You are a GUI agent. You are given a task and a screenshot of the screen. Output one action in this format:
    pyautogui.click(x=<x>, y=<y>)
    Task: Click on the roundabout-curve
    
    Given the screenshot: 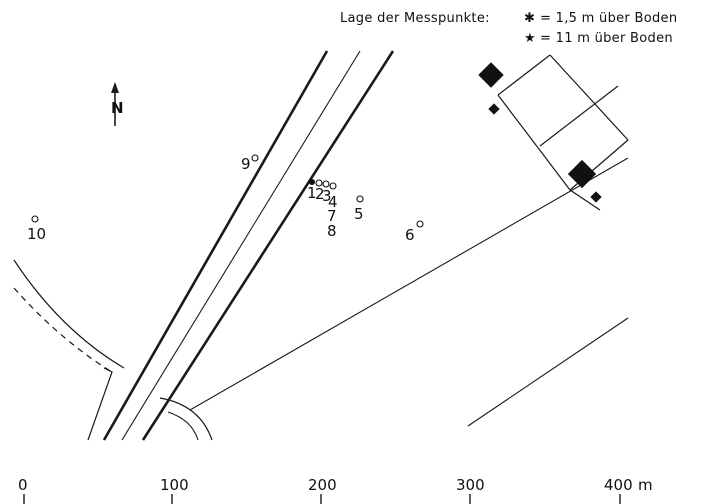 What is the action you would take?
    pyautogui.click(x=186, y=419)
    